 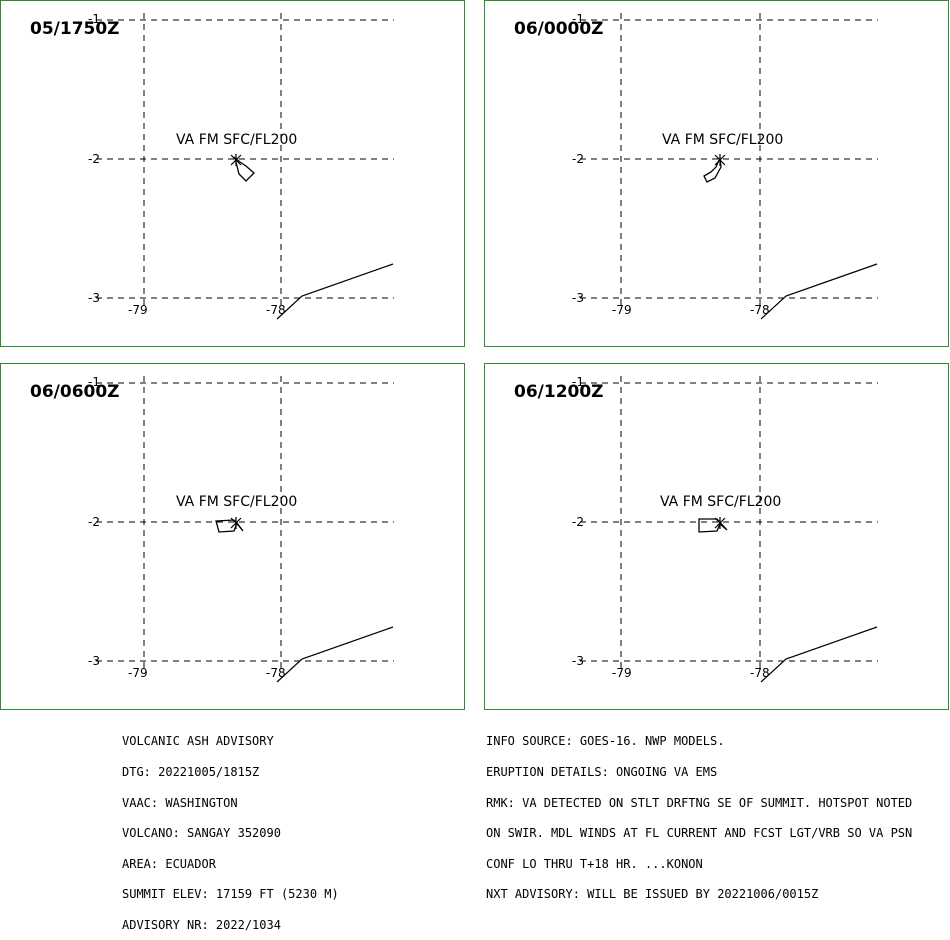 I want to click on valid-time-label: 05/1750Z, so click(x=75, y=29).